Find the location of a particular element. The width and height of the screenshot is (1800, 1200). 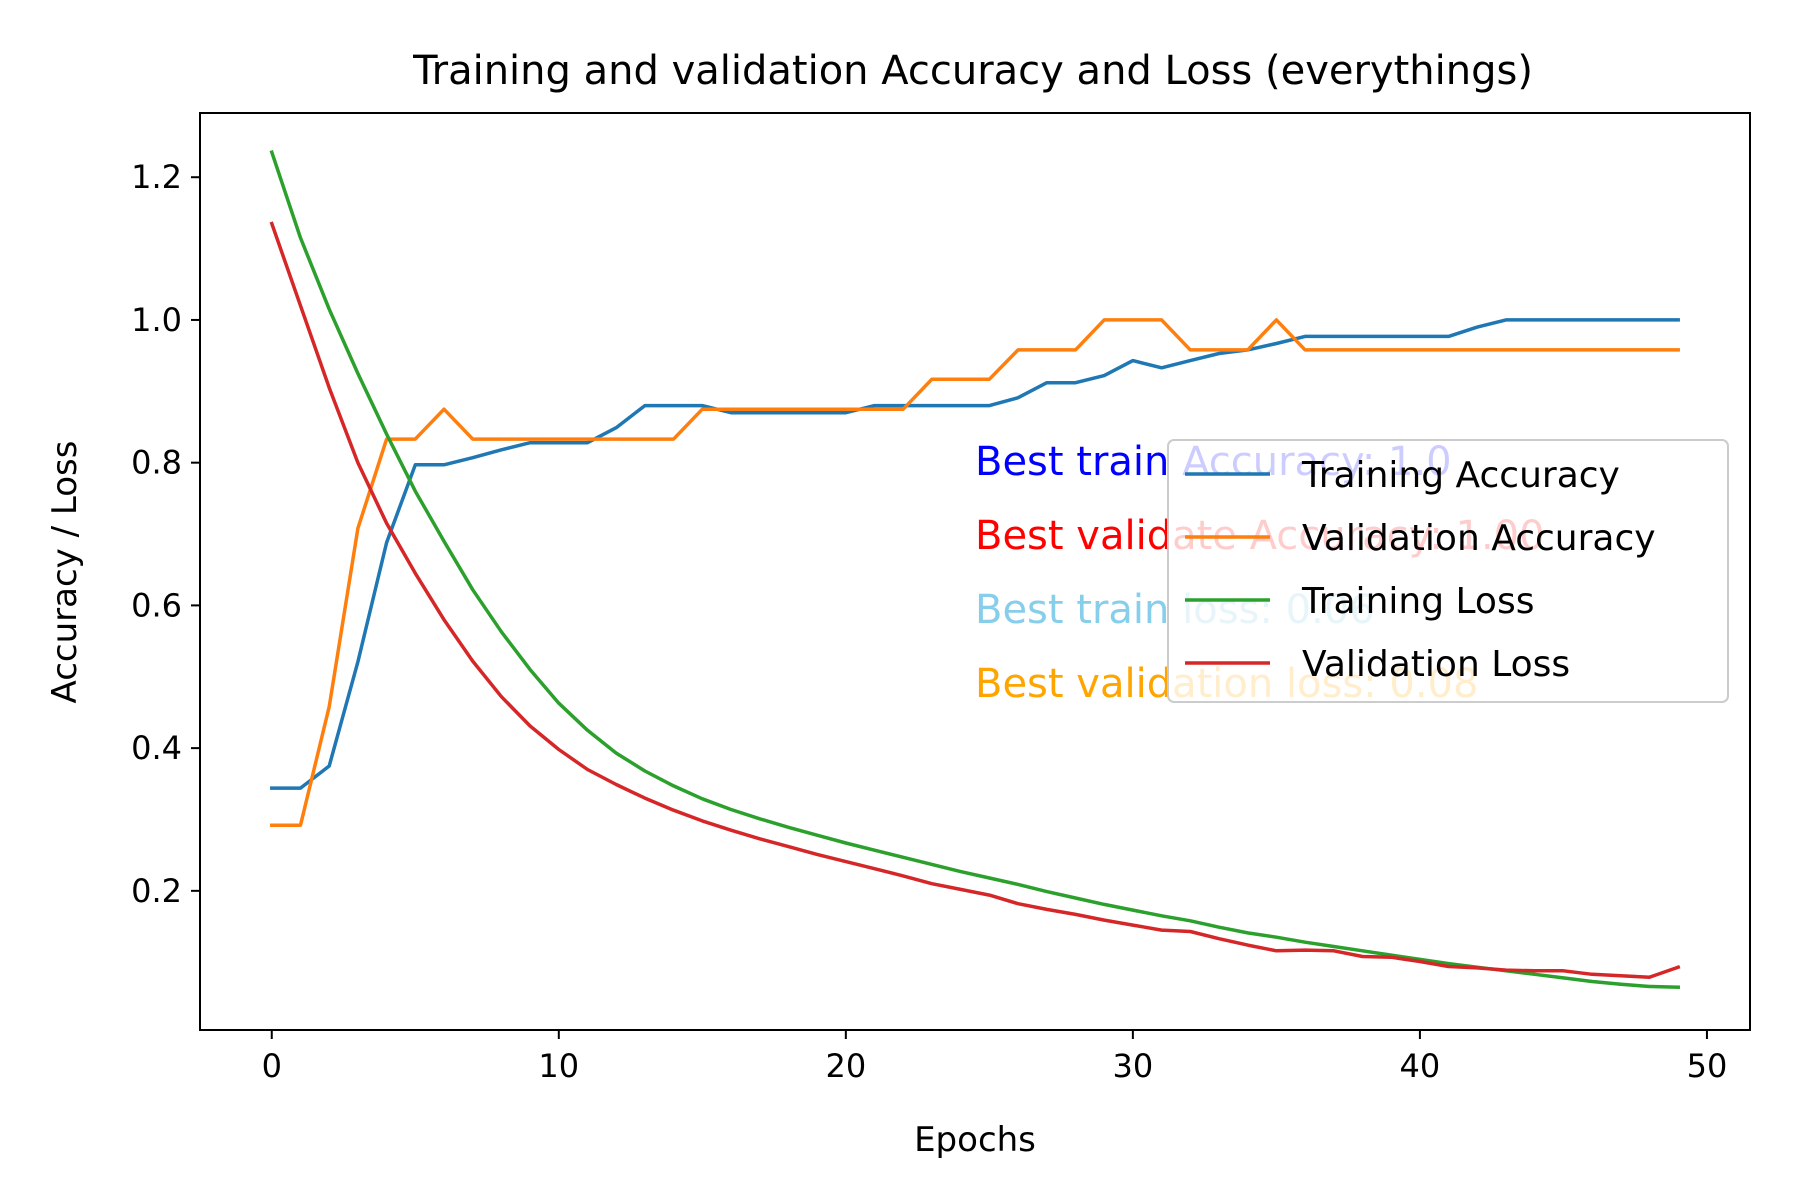

x-tick-label: 10 is located at coordinates (558, 1066).